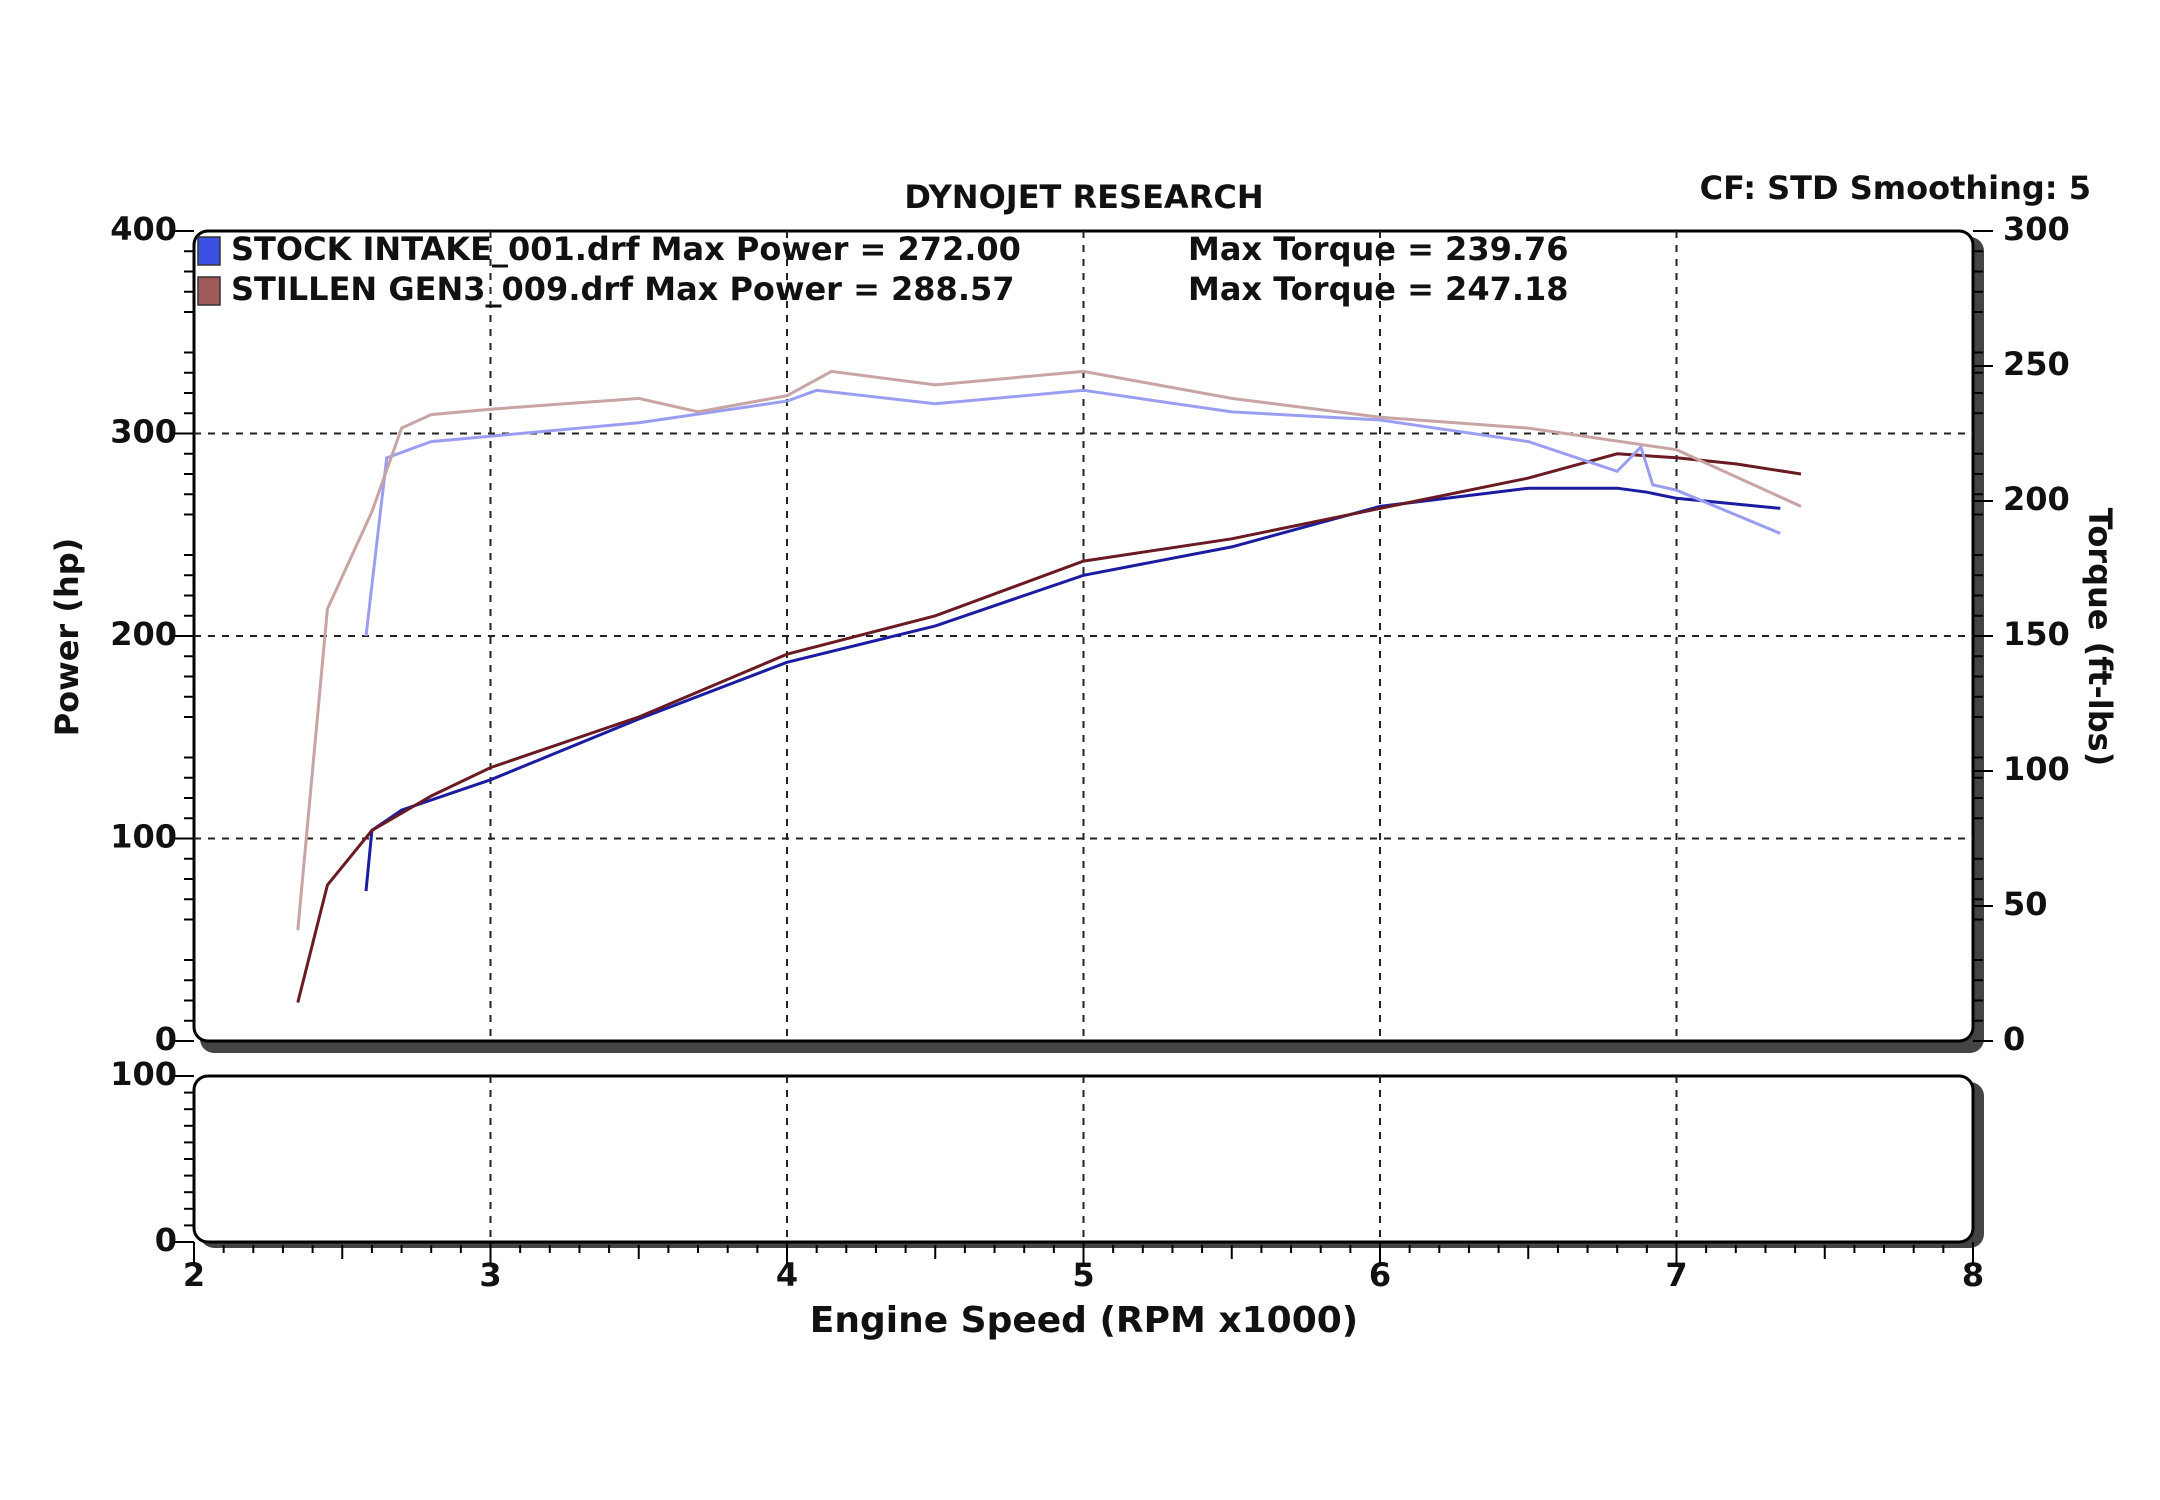  What do you see at coordinates (626, 249) in the screenshot?
I see `legend-label: STOCK INTAKE_001.drf Max Power = 272.00` at bounding box center [626, 249].